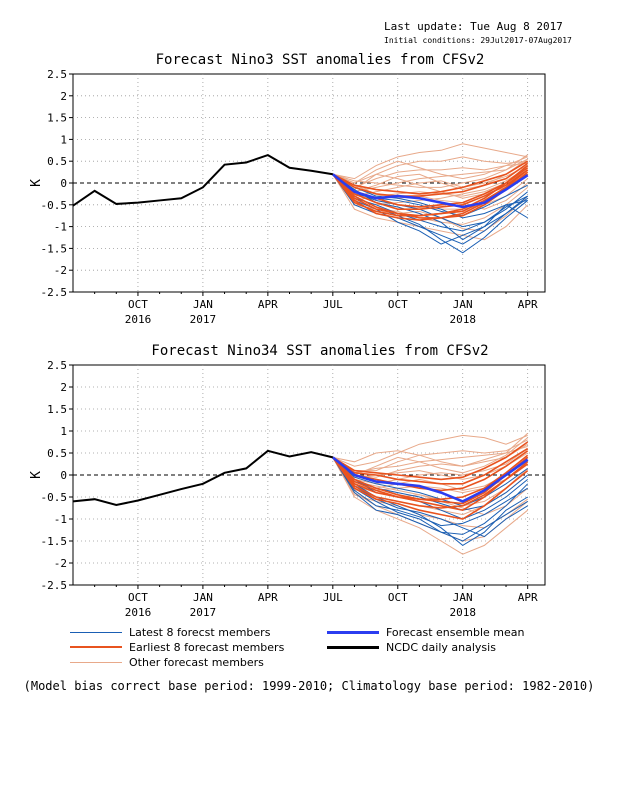 This screenshot has width=618, height=800. Describe the element at coordinates (353, 647) in the screenshot. I see `legend-swatch-analysis` at that location.